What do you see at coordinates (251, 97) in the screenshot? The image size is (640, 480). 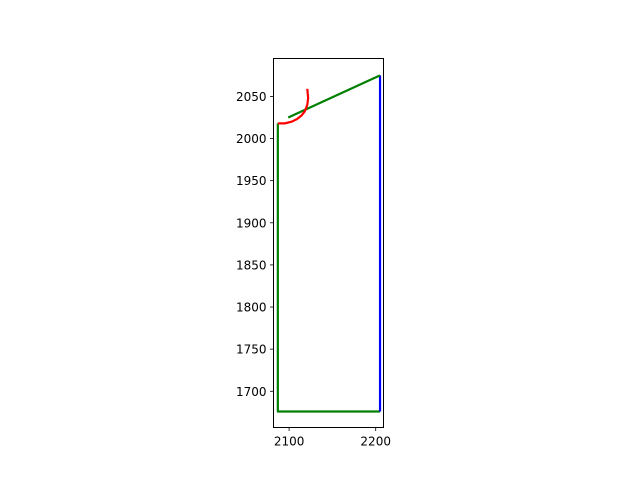 I see `y-tick-label: 2050` at bounding box center [251, 97].